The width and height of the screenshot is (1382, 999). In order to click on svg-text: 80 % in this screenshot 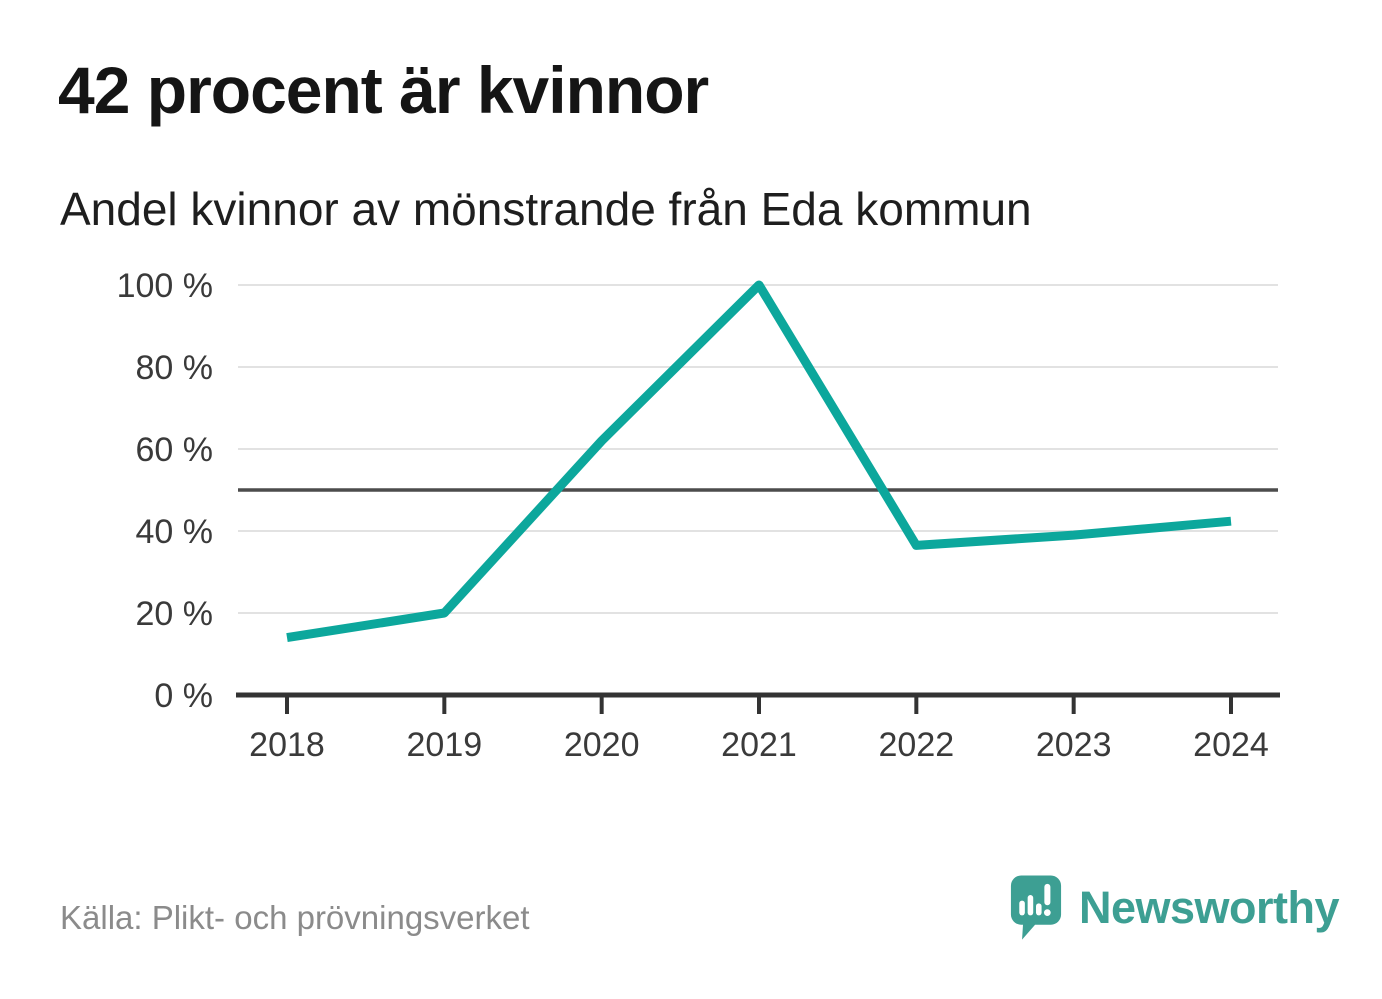, I will do `click(175, 368)`.